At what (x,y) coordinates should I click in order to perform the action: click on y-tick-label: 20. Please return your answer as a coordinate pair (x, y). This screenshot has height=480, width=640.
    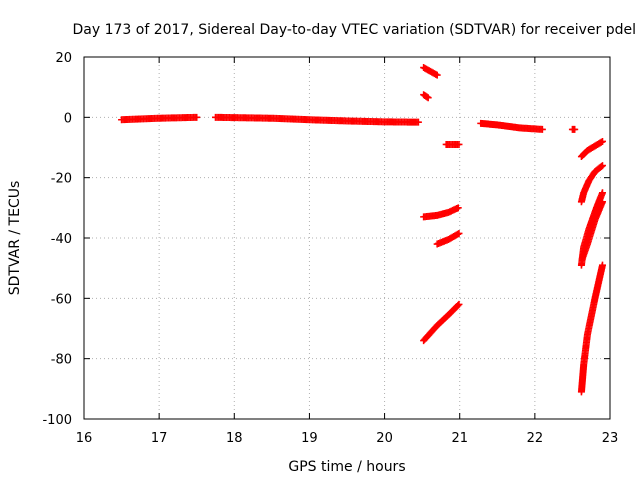
    Looking at the image, I should click on (63, 58).